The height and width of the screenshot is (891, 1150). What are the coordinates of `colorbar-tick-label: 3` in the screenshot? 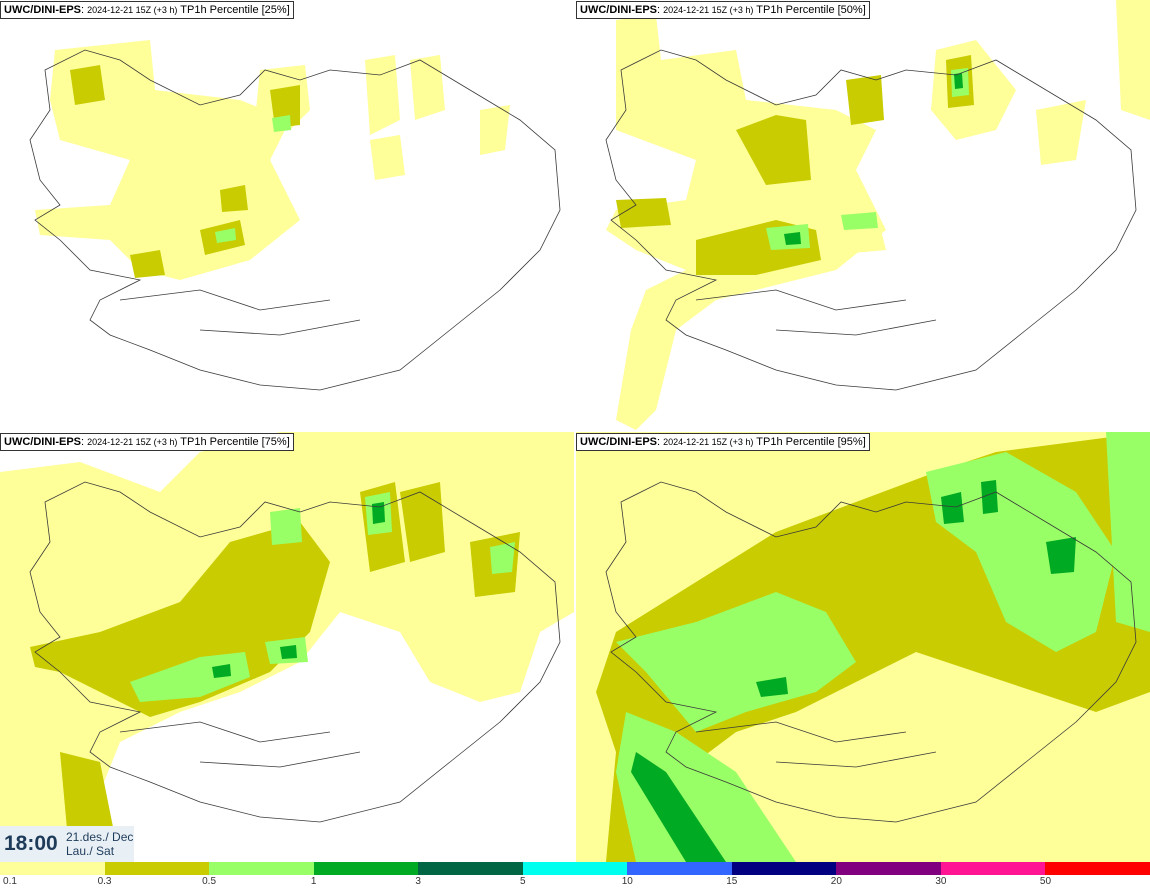 It's located at (418, 881).